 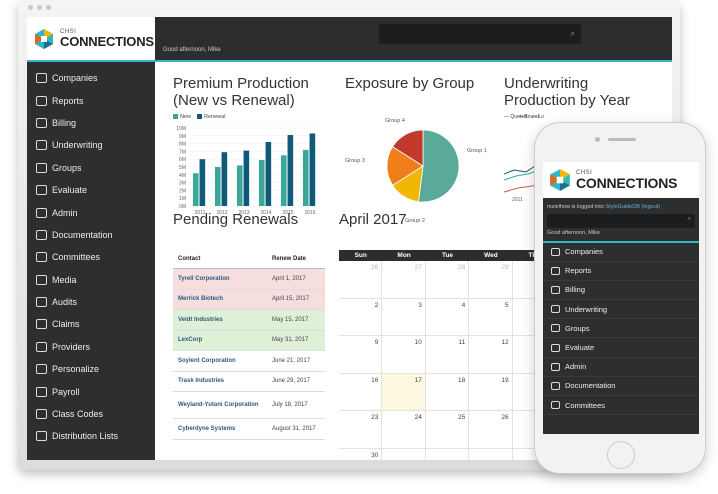 What do you see at coordinates (621, 180) in the screenshot?
I see `mobile-logo: CHSI CONNECTIONS` at bounding box center [621, 180].